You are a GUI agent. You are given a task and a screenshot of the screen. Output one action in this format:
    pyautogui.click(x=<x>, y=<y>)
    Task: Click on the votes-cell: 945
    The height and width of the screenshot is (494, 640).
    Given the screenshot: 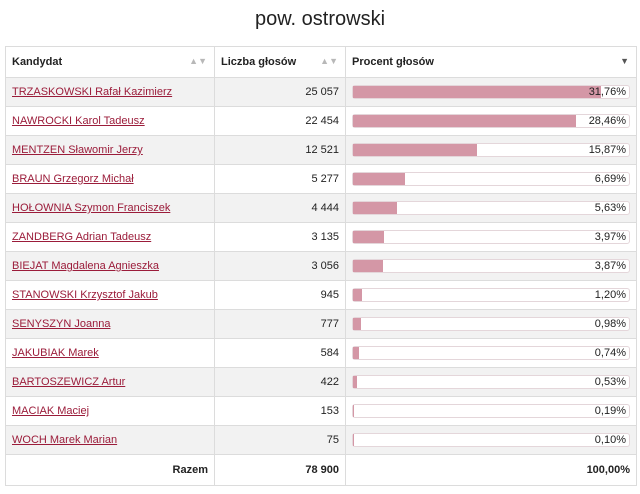 What is the action you would take?
    pyautogui.click(x=280, y=295)
    